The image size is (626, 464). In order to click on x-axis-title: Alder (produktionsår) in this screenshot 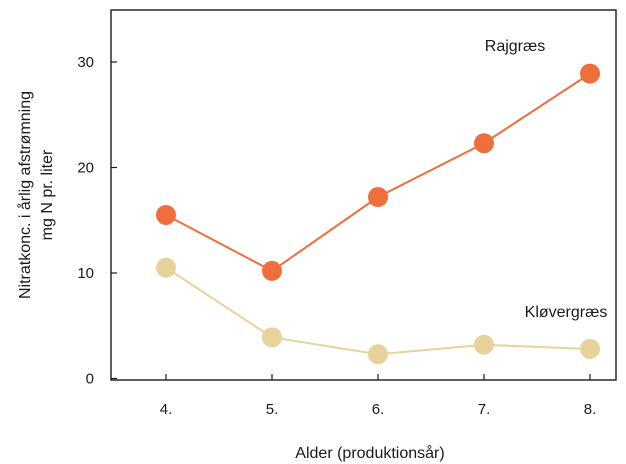, I will do `click(369, 453)`.